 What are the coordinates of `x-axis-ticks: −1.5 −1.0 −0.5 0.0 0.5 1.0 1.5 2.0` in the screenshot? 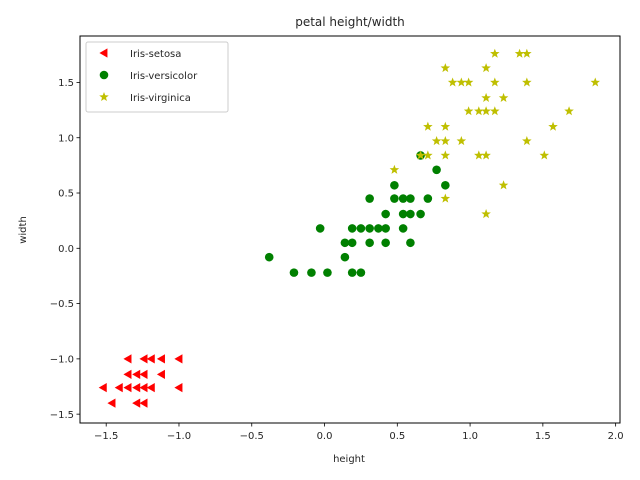 It's located at (359, 432).